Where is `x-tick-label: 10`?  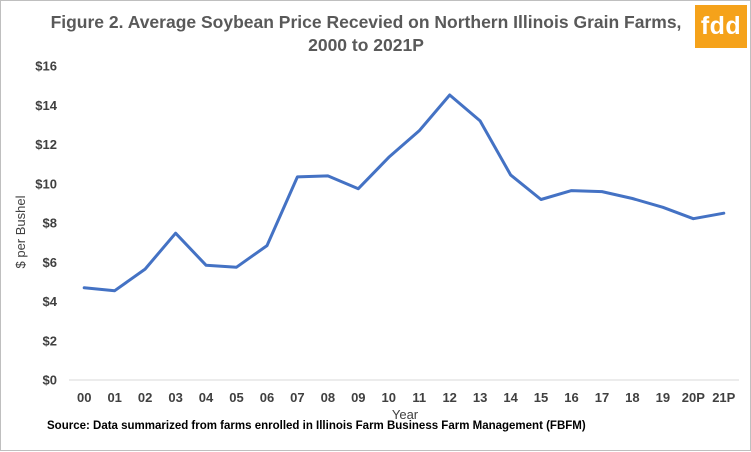 x-tick-label: 10 is located at coordinates (389, 397).